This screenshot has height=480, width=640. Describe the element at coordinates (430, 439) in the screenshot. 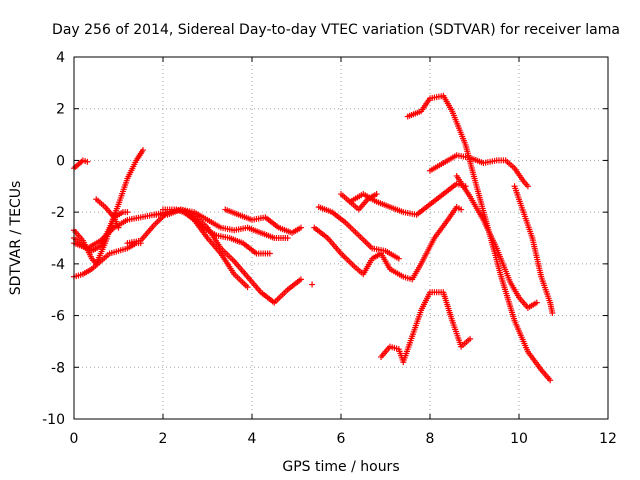

I see `x-tick-label: 8` at that location.